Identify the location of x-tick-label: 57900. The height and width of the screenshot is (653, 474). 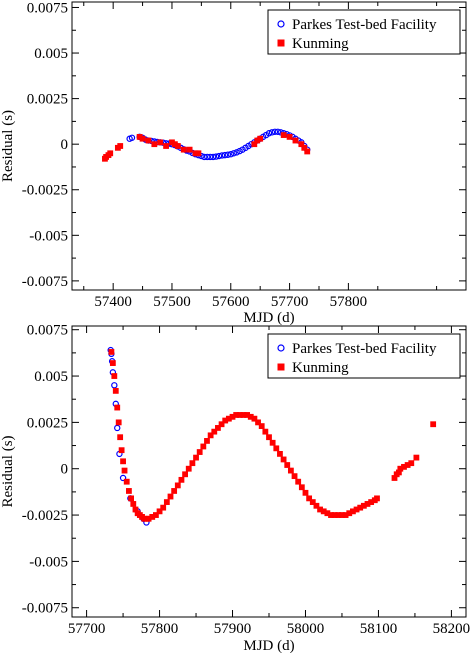
(233, 629).